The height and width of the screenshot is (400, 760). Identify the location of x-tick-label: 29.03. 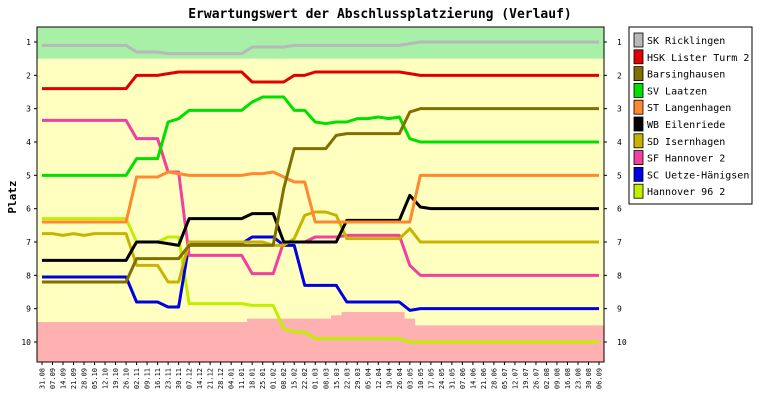
(358, 378).